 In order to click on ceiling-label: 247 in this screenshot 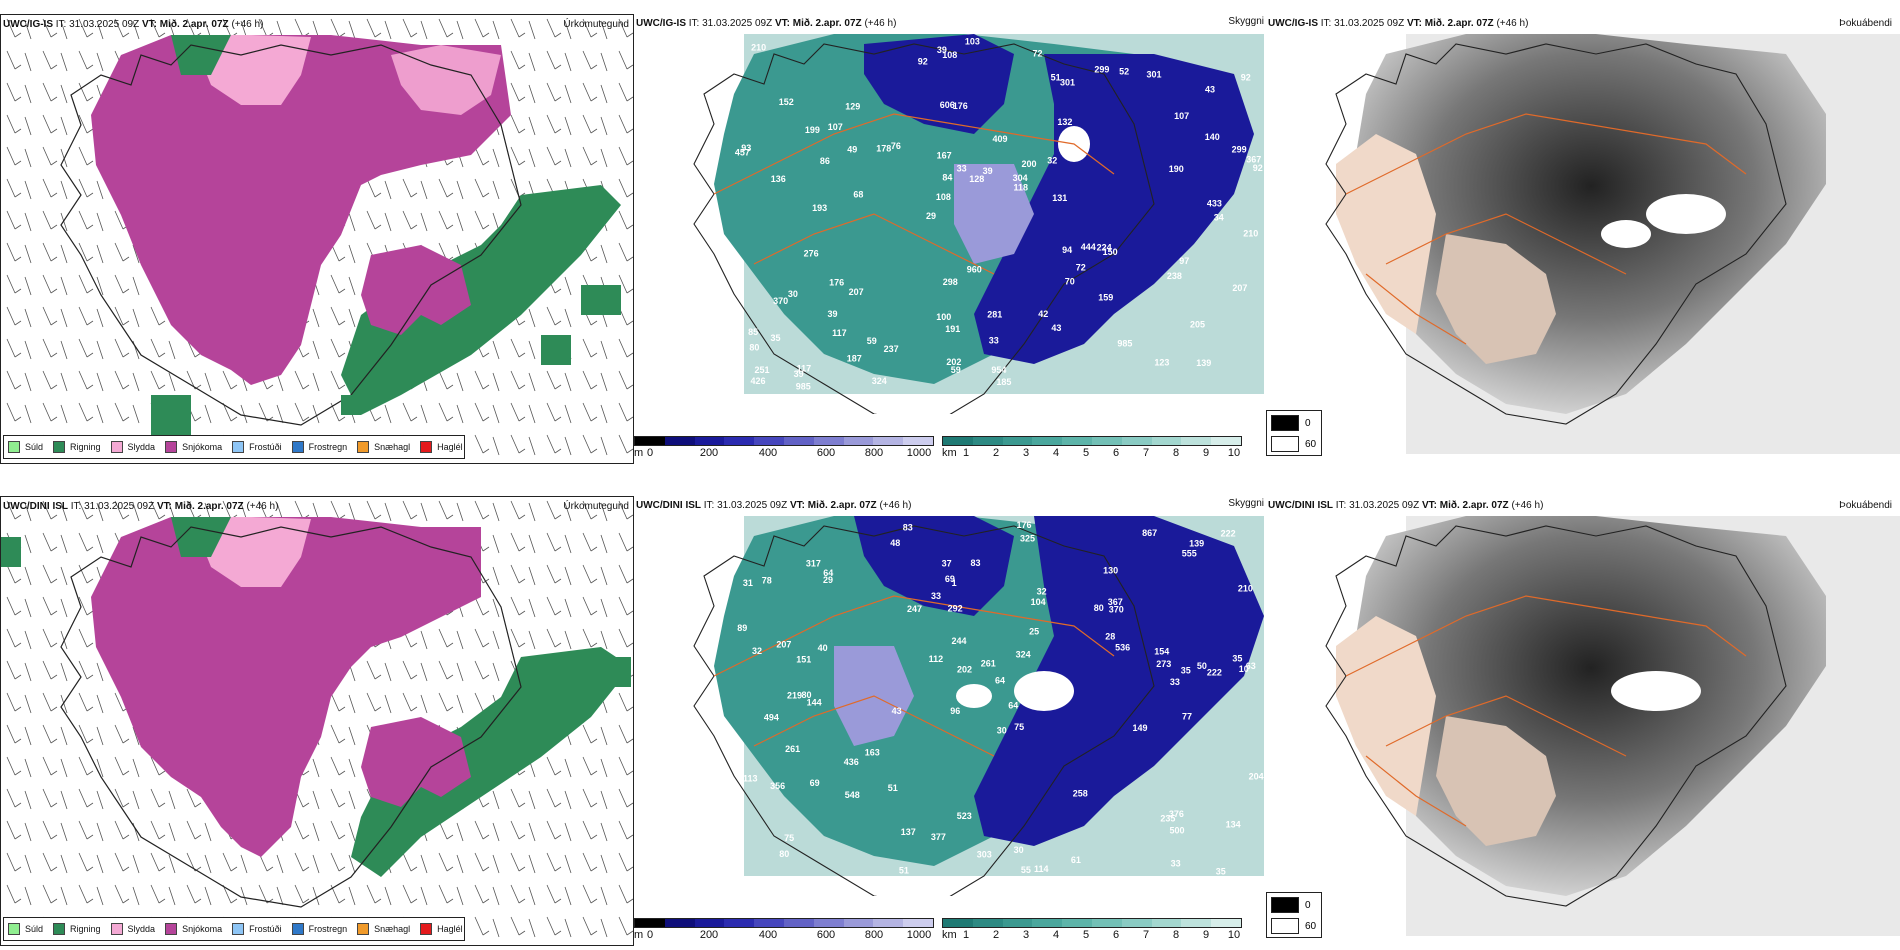, I will do `click(914, 609)`.